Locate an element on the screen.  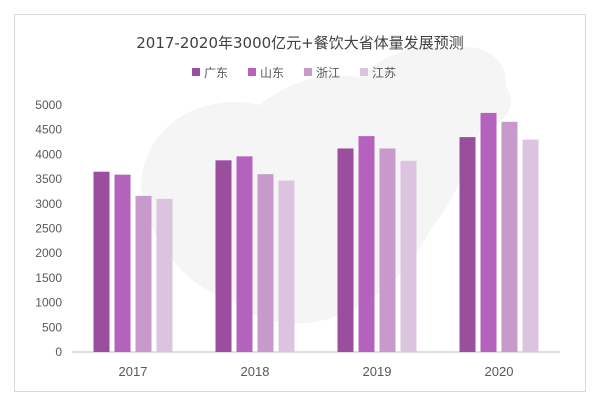
bar-江苏-2019 is located at coordinates (408, 256).